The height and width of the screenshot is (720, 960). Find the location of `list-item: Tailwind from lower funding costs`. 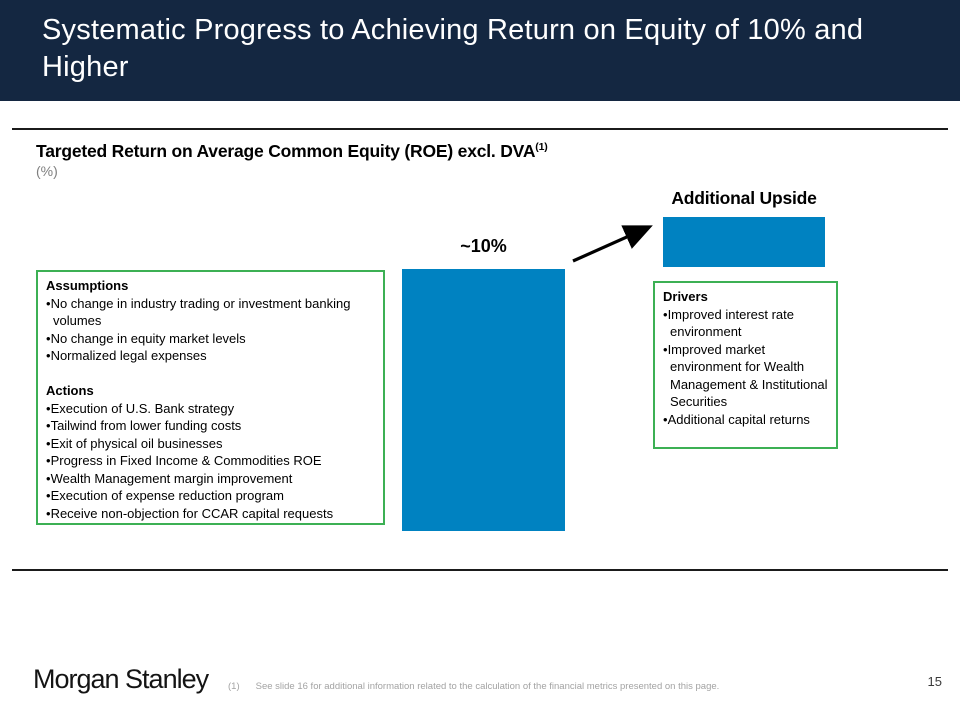

list-item: Tailwind from lower funding costs is located at coordinates (210, 426).